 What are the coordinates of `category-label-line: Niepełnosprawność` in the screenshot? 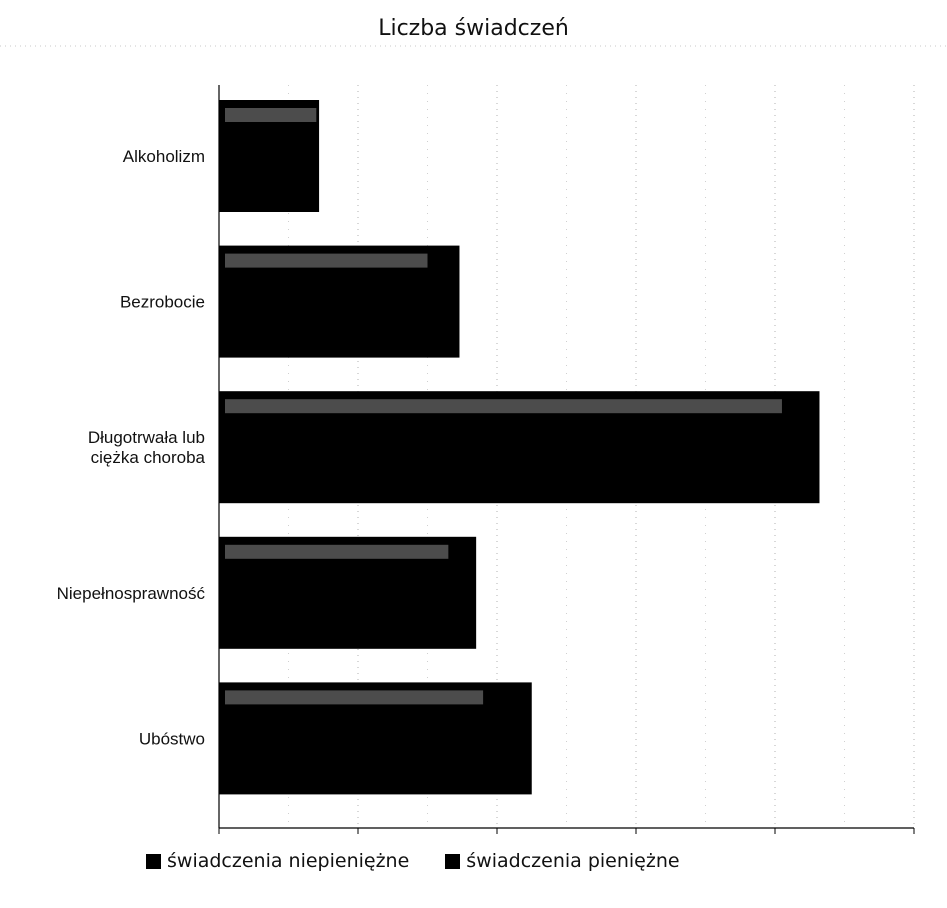 It's located at (131, 593).